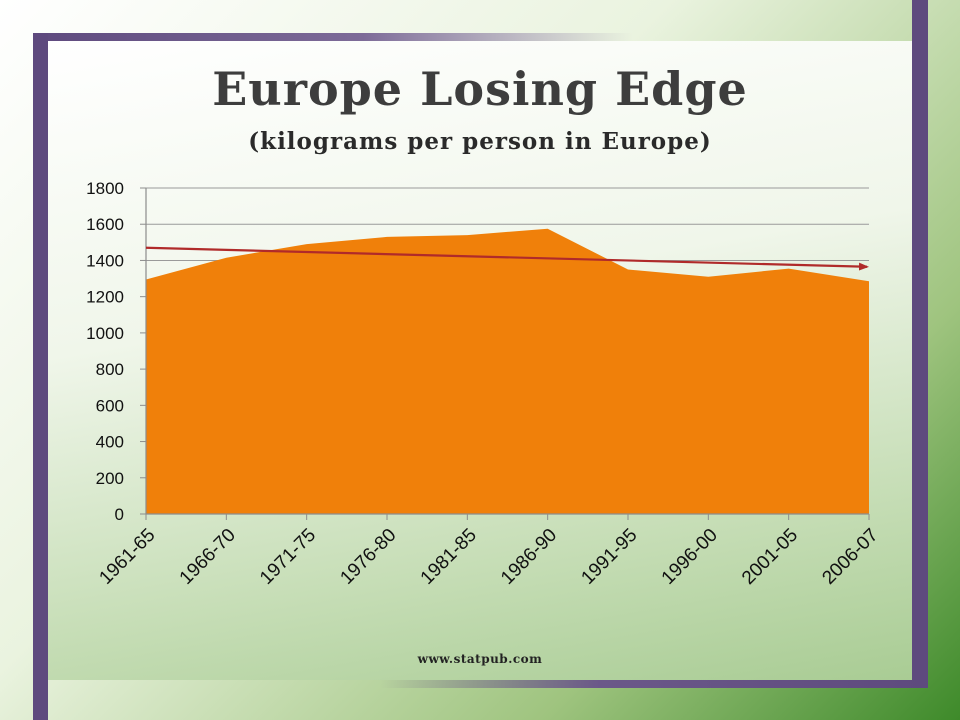 The image size is (960, 720). I want to click on source-url: www.statpub.com, so click(480, 659).